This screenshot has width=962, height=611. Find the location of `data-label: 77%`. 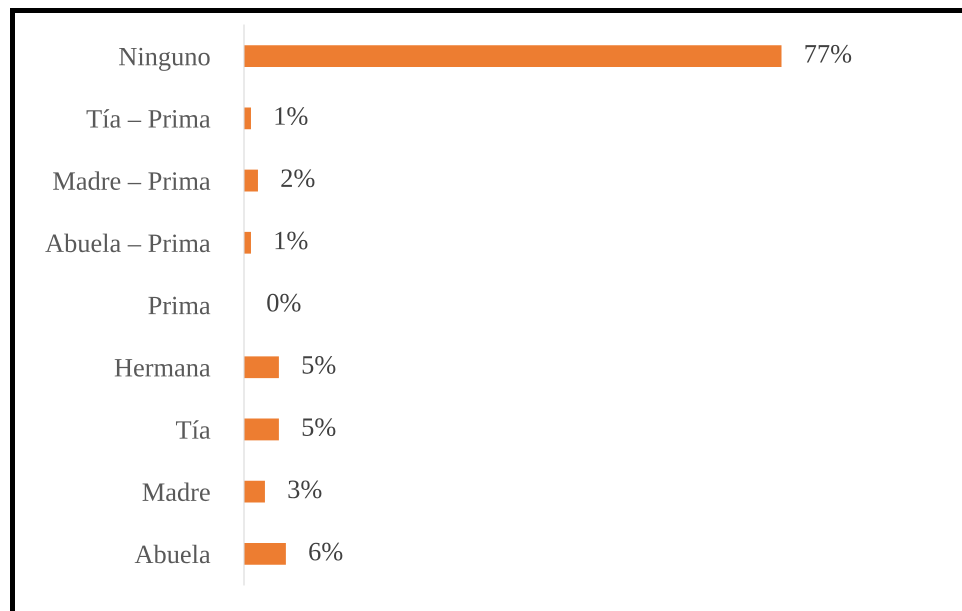

data-label: 77% is located at coordinates (828, 53).